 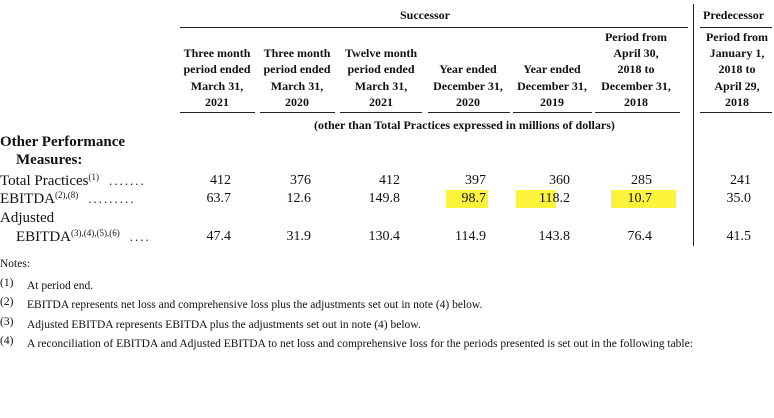 What do you see at coordinates (300, 180) in the screenshot?
I see `cell-value: 376` at bounding box center [300, 180].